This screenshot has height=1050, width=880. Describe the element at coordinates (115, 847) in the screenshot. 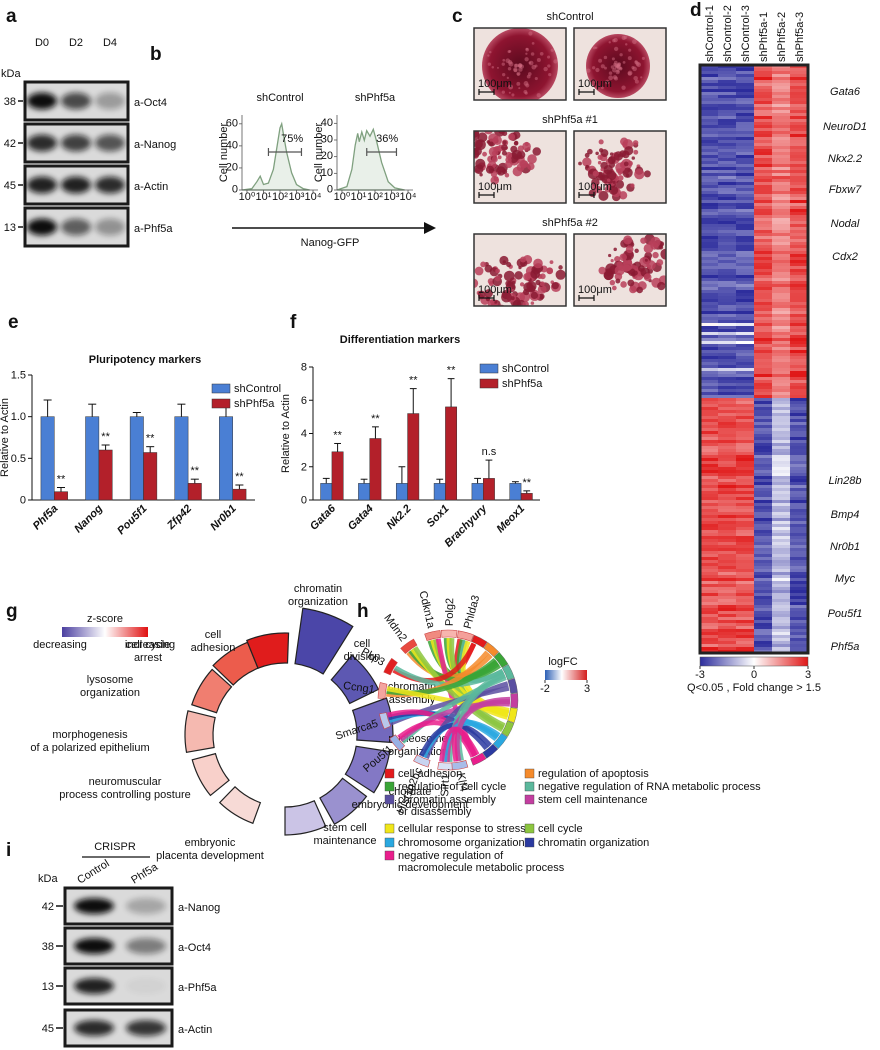

I see `group-label: CRISPR` at that location.